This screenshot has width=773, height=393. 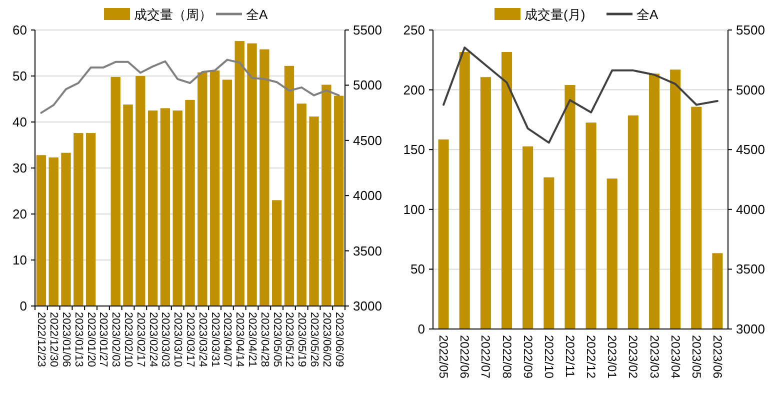 What do you see at coordinates (555, 14) in the screenshot?
I see `legend-label: 成交量(月)` at bounding box center [555, 14].